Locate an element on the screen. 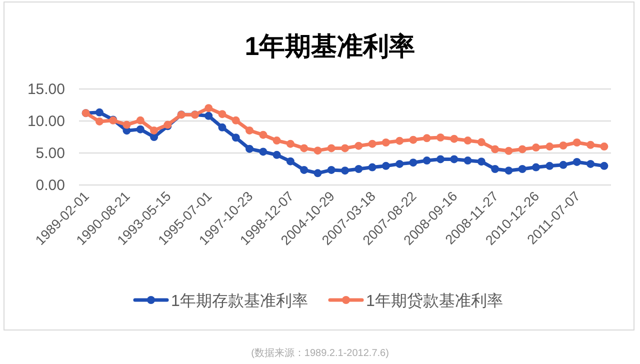 This screenshot has width=640, height=364. y-tick-label: 5.00 is located at coordinates (50, 153).